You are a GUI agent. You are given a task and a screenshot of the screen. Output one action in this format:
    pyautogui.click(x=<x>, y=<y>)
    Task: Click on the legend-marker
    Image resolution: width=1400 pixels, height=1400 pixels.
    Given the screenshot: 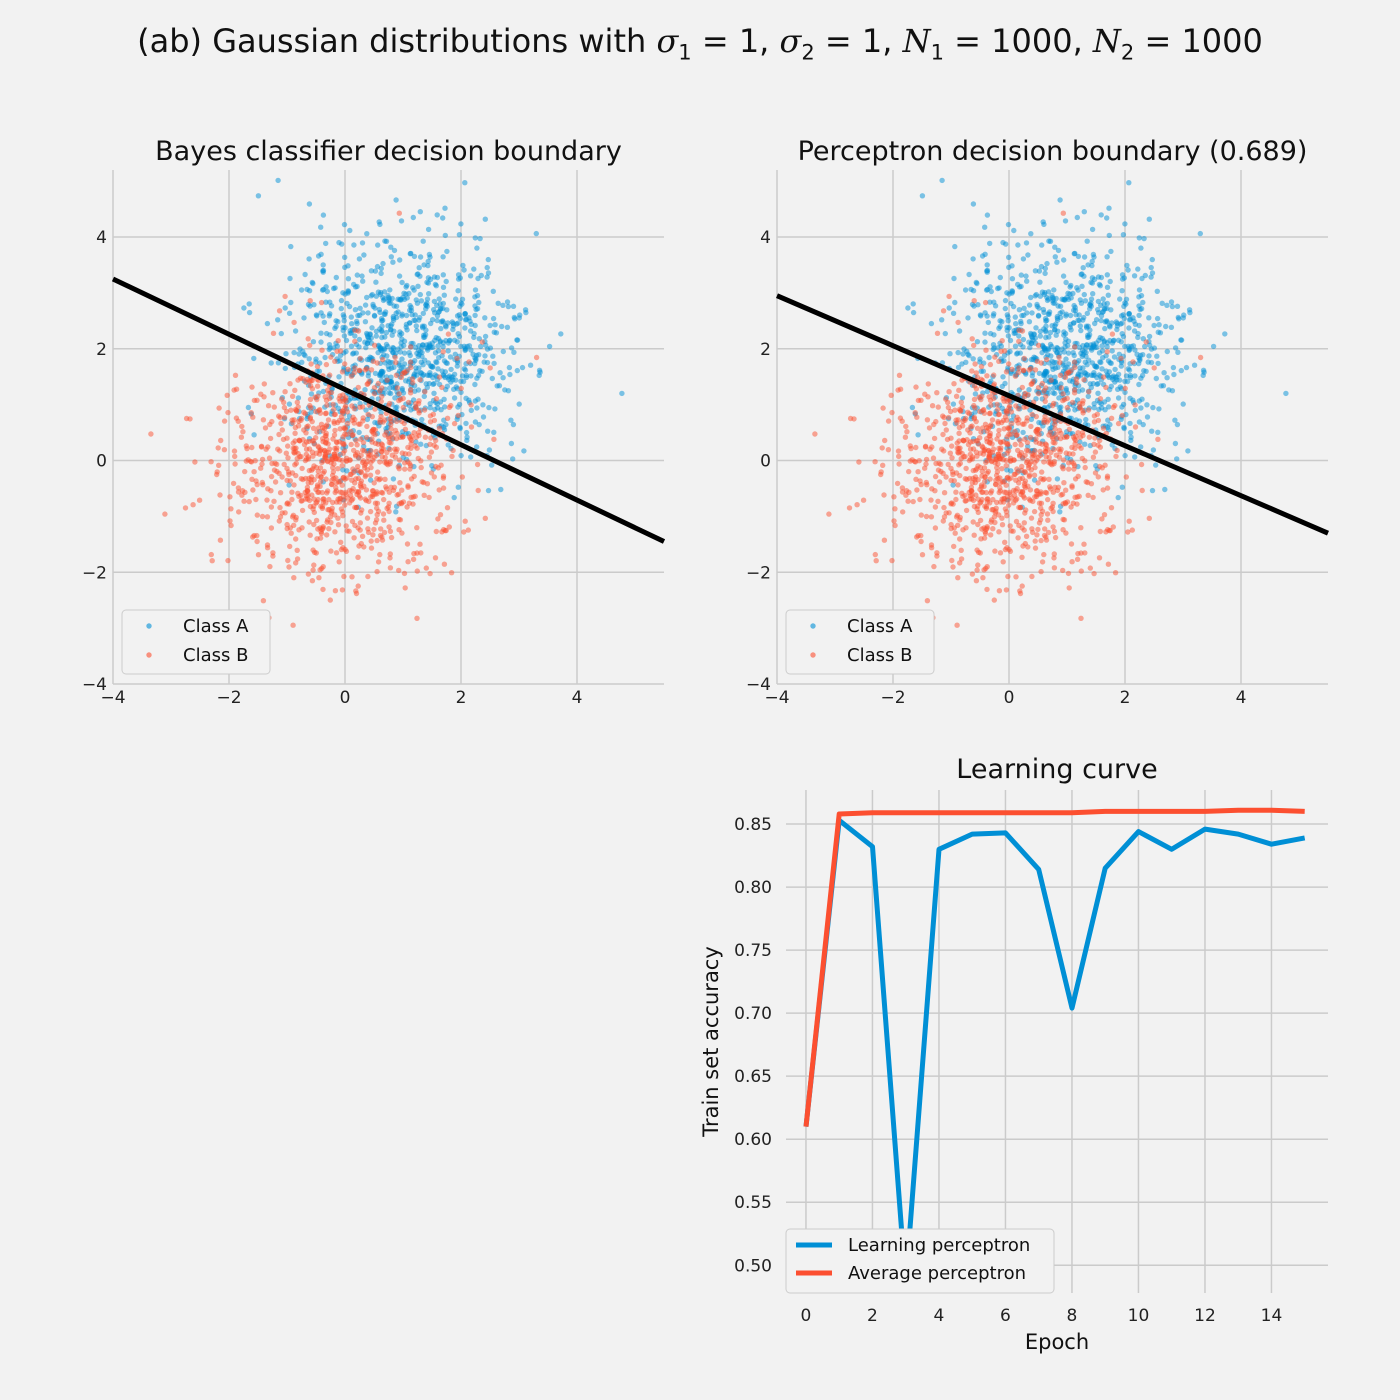 What is the action you would take?
    pyautogui.click(x=813, y=655)
    